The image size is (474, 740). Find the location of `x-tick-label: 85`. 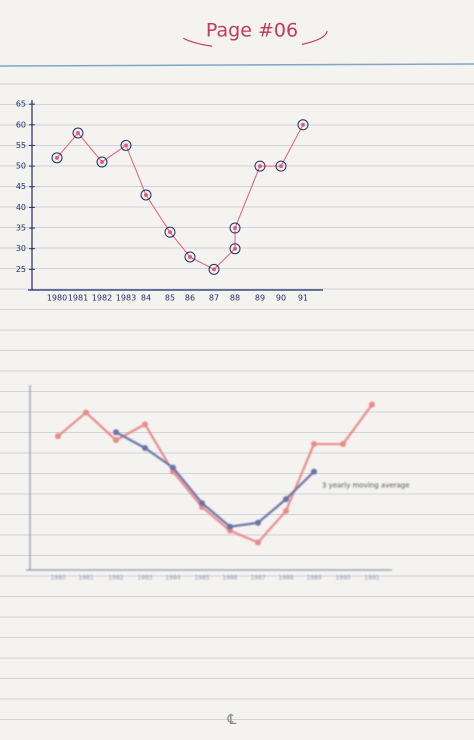

x-tick-label: 85 is located at coordinates (170, 298).